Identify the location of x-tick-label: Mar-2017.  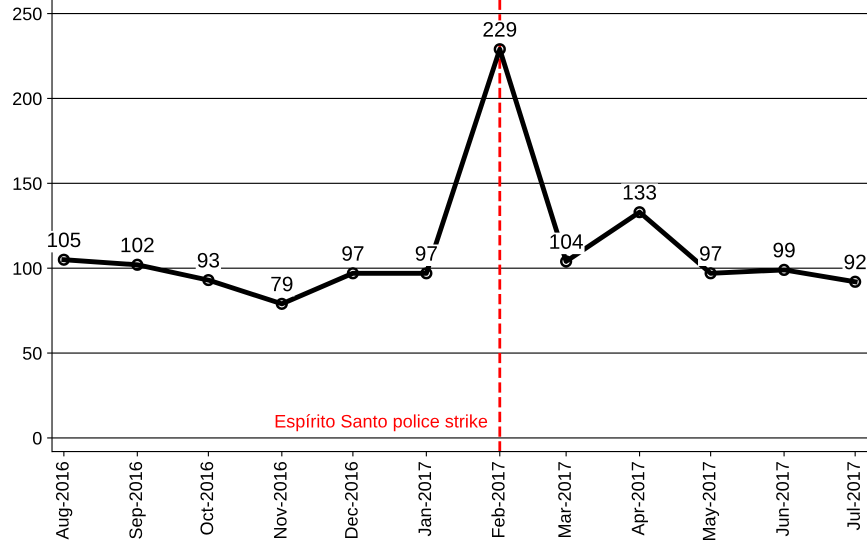
(564, 500).